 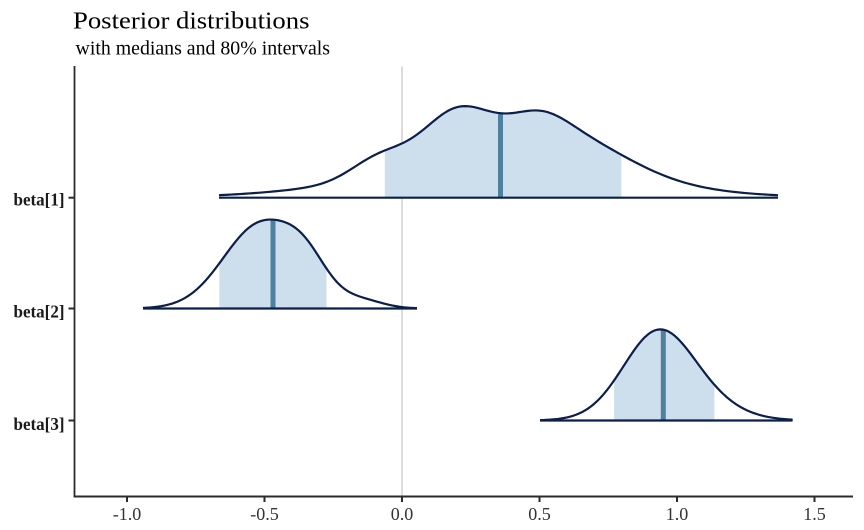 What do you see at coordinates (814, 514) in the screenshot?
I see `svg-text: 1.5` at bounding box center [814, 514].